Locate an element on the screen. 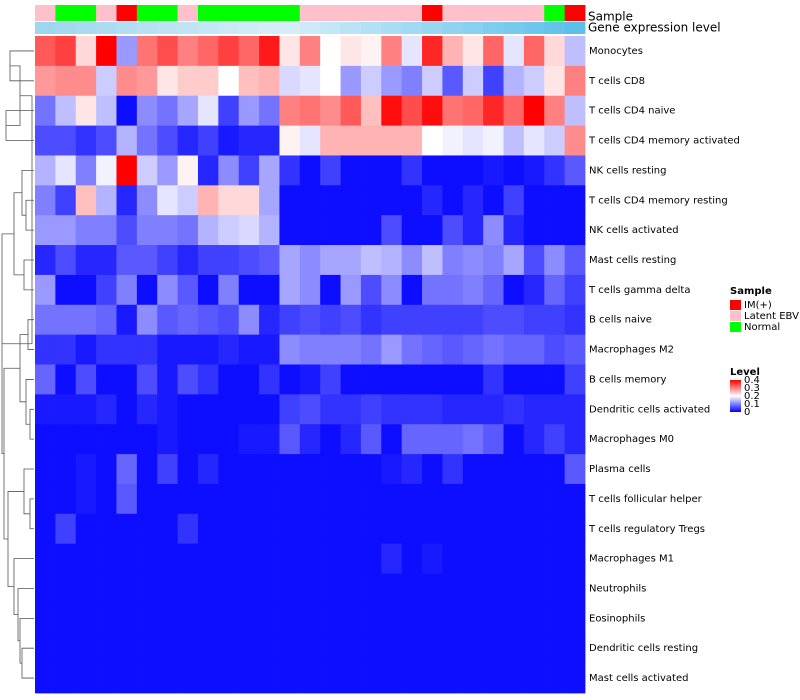 The height and width of the screenshot is (700, 800). legend-level-tick: 0 is located at coordinates (747, 412).